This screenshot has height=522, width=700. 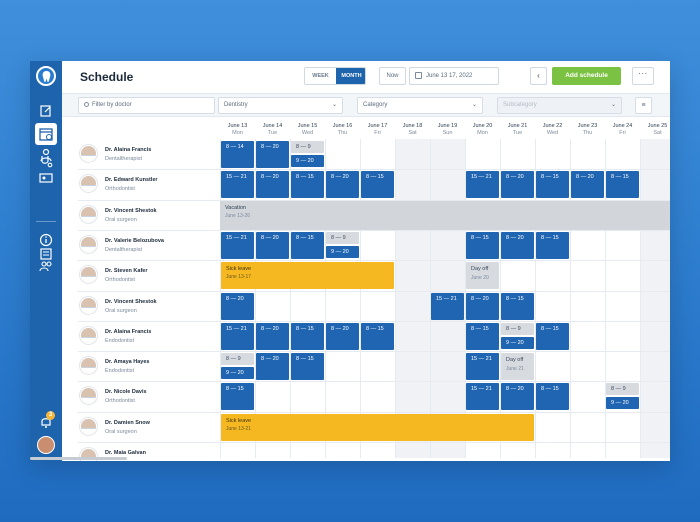 What do you see at coordinates (552, 133) in the screenshot?
I see `day-of-week: Wed` at bounding box center [552, 133].